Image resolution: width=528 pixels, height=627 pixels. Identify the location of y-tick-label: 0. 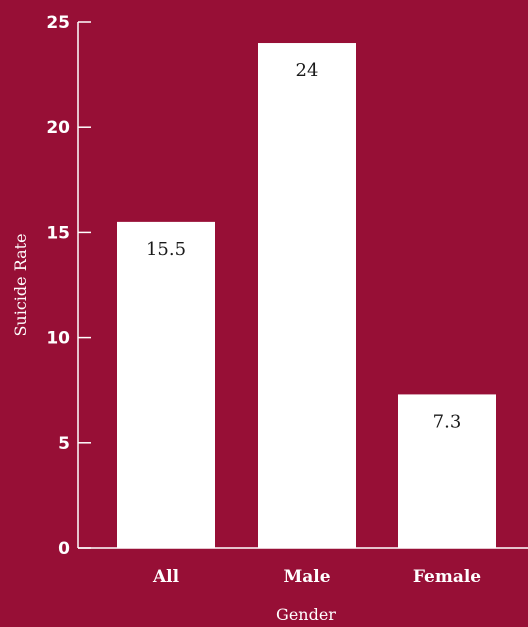
(64, 549).